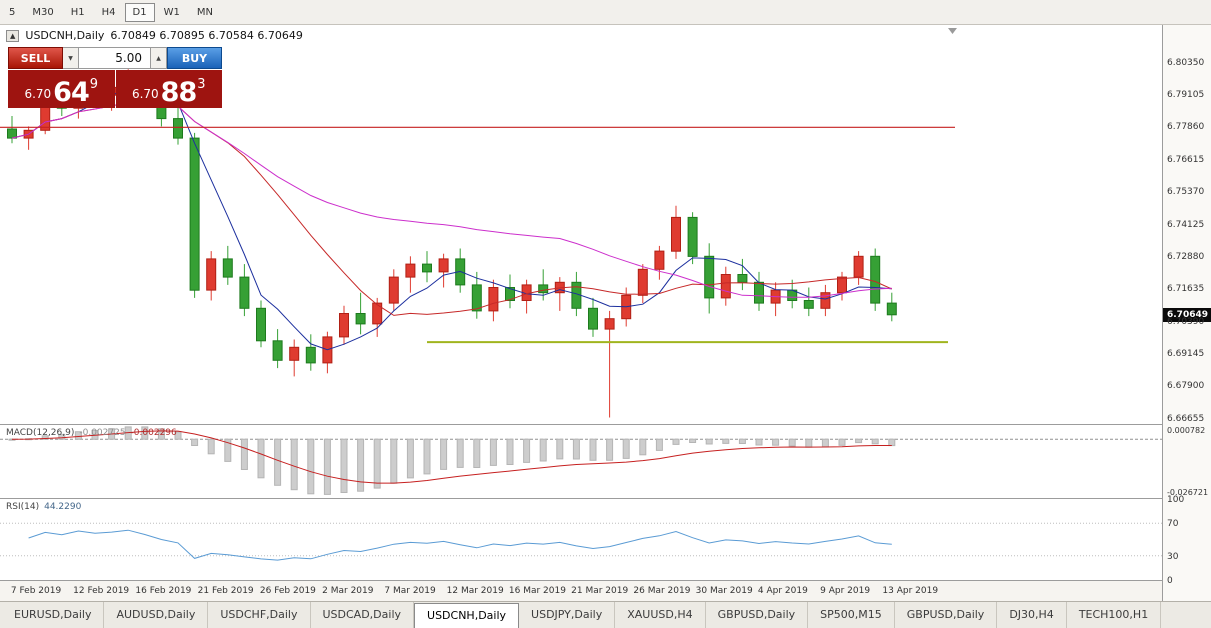 Image resolution: width=1211 pixels, height=628 pixels. Describe the element at coordinates (1170, 581) in the screenshot. I see `rsi-scale-label: 0` at that location.